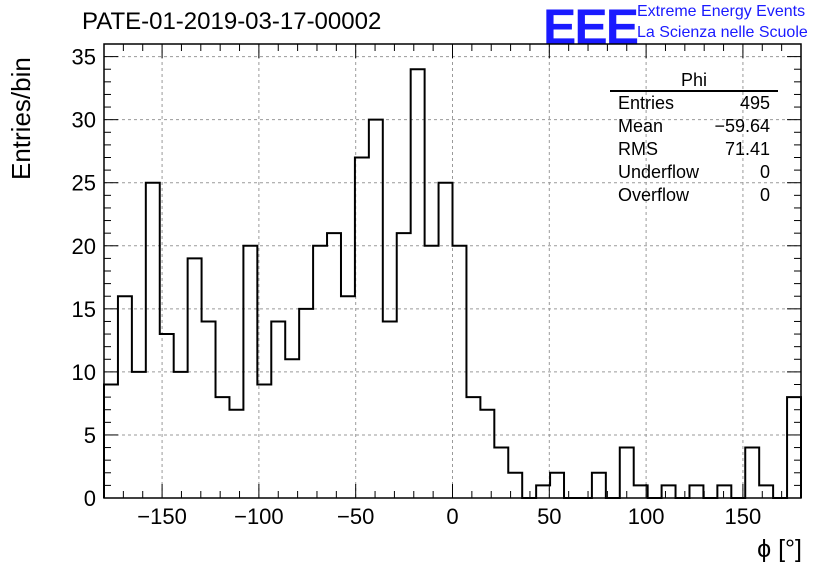  I want to click on y-tick-label: 20, so click(84, 246).